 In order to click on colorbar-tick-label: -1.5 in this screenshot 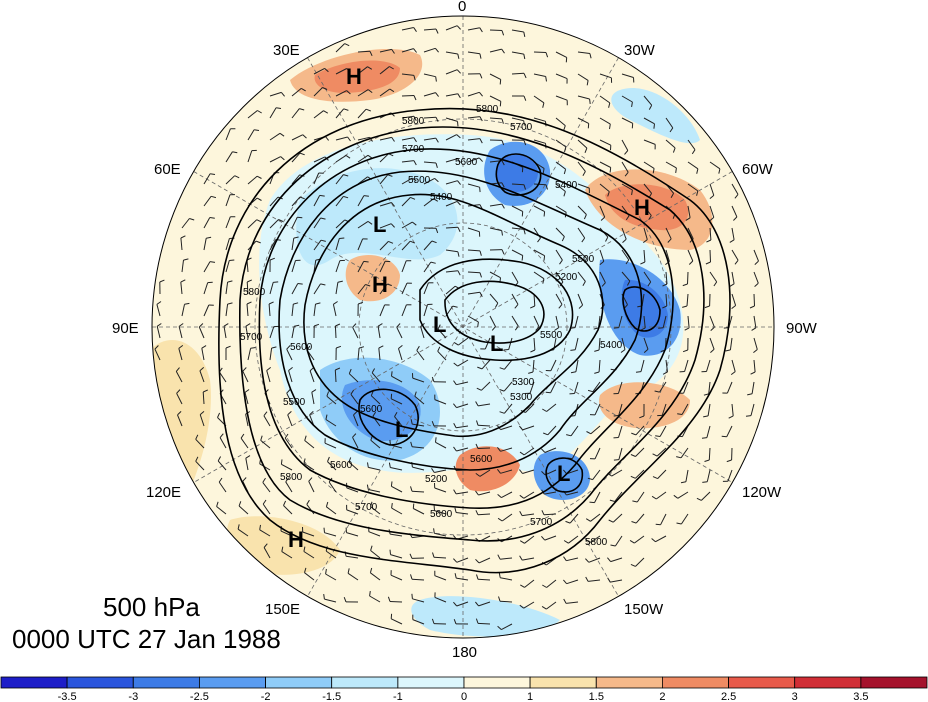, I will do `click(331, 696)`.